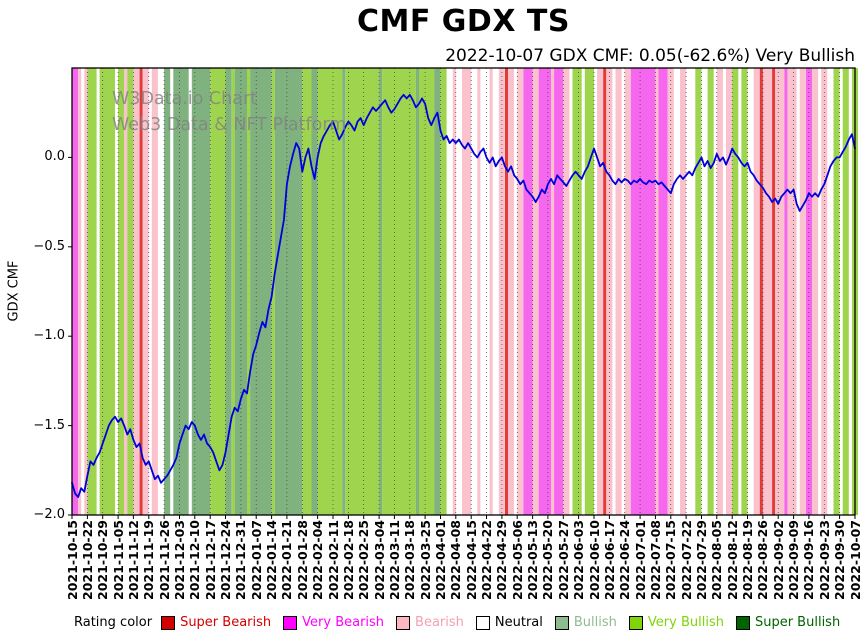 This screenshot has height=641, width=864. What do you see at coordinates (717, 560) in the screenshot?
I see `x-tick-label: 2022-08-05` at bounding box center [717, 560].